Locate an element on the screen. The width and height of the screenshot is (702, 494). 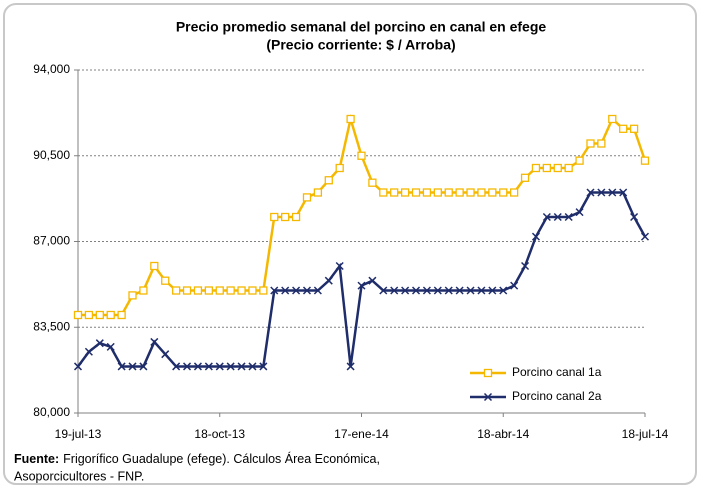
y-tick-label: 87,000 is located at coordinates (51, 241).